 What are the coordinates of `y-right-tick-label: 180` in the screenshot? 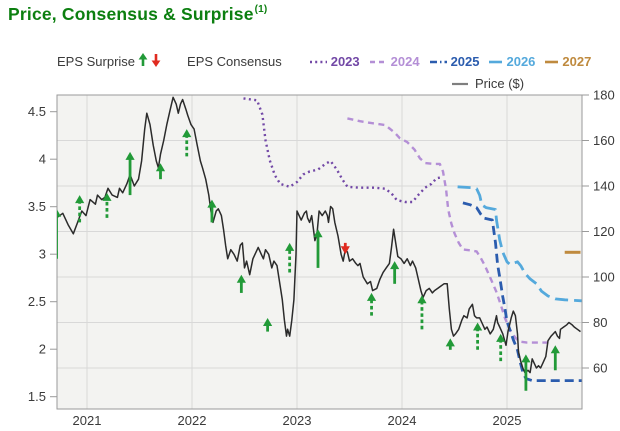 It's located at (604, 95).